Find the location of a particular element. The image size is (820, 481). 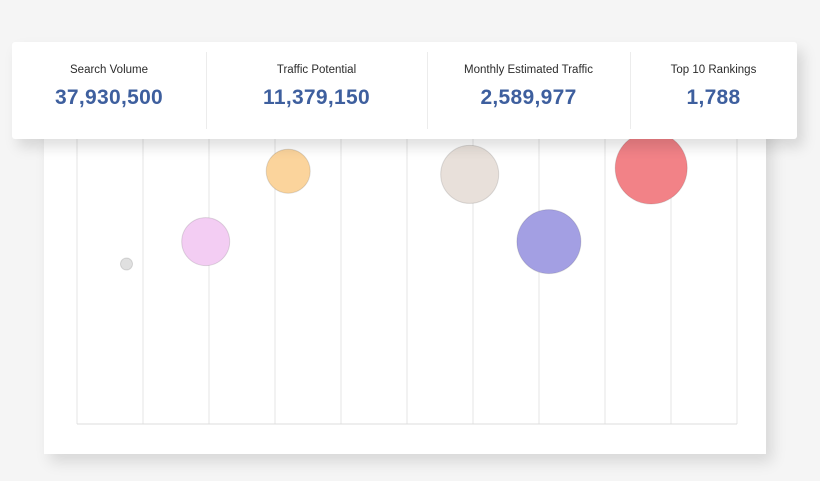

stat-search-volume: Search Volume 37,930,500 is located at coordinates (109, 90).